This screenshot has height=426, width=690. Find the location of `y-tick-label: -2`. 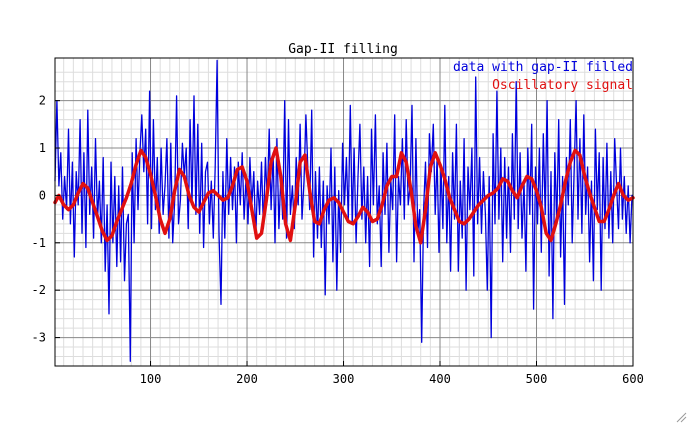

y-tick-label: -2 is located at coordinates (39, 290).